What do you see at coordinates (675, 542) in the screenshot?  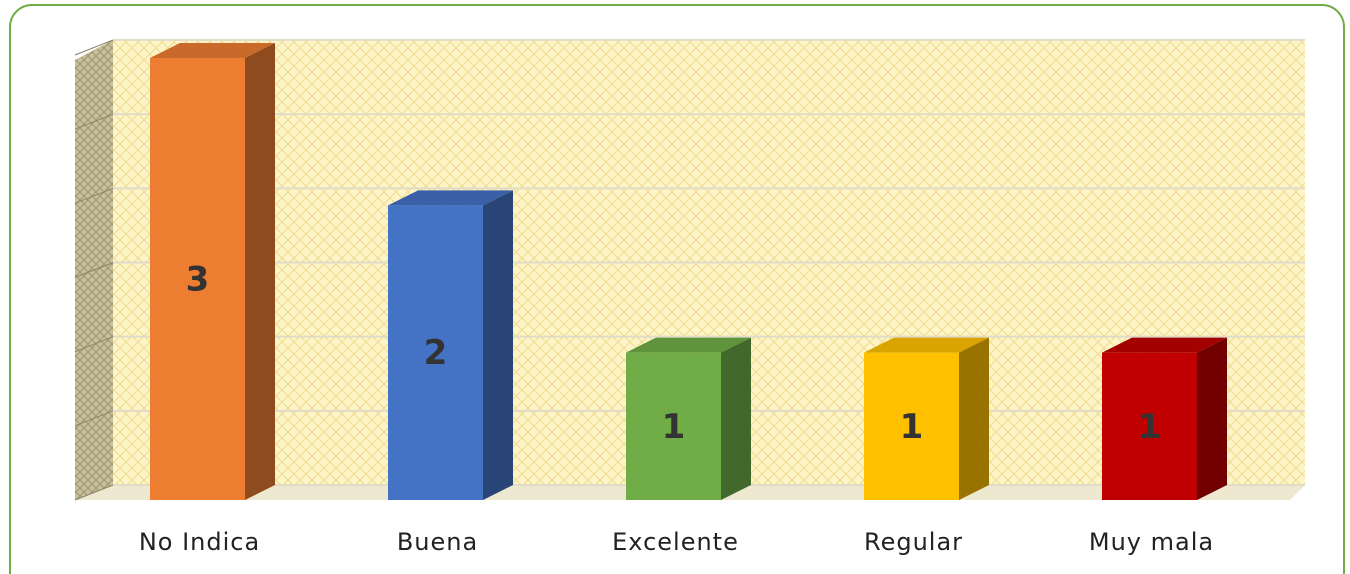 I see `x-tick-label: Excelente` at bounding box center [675, 542].